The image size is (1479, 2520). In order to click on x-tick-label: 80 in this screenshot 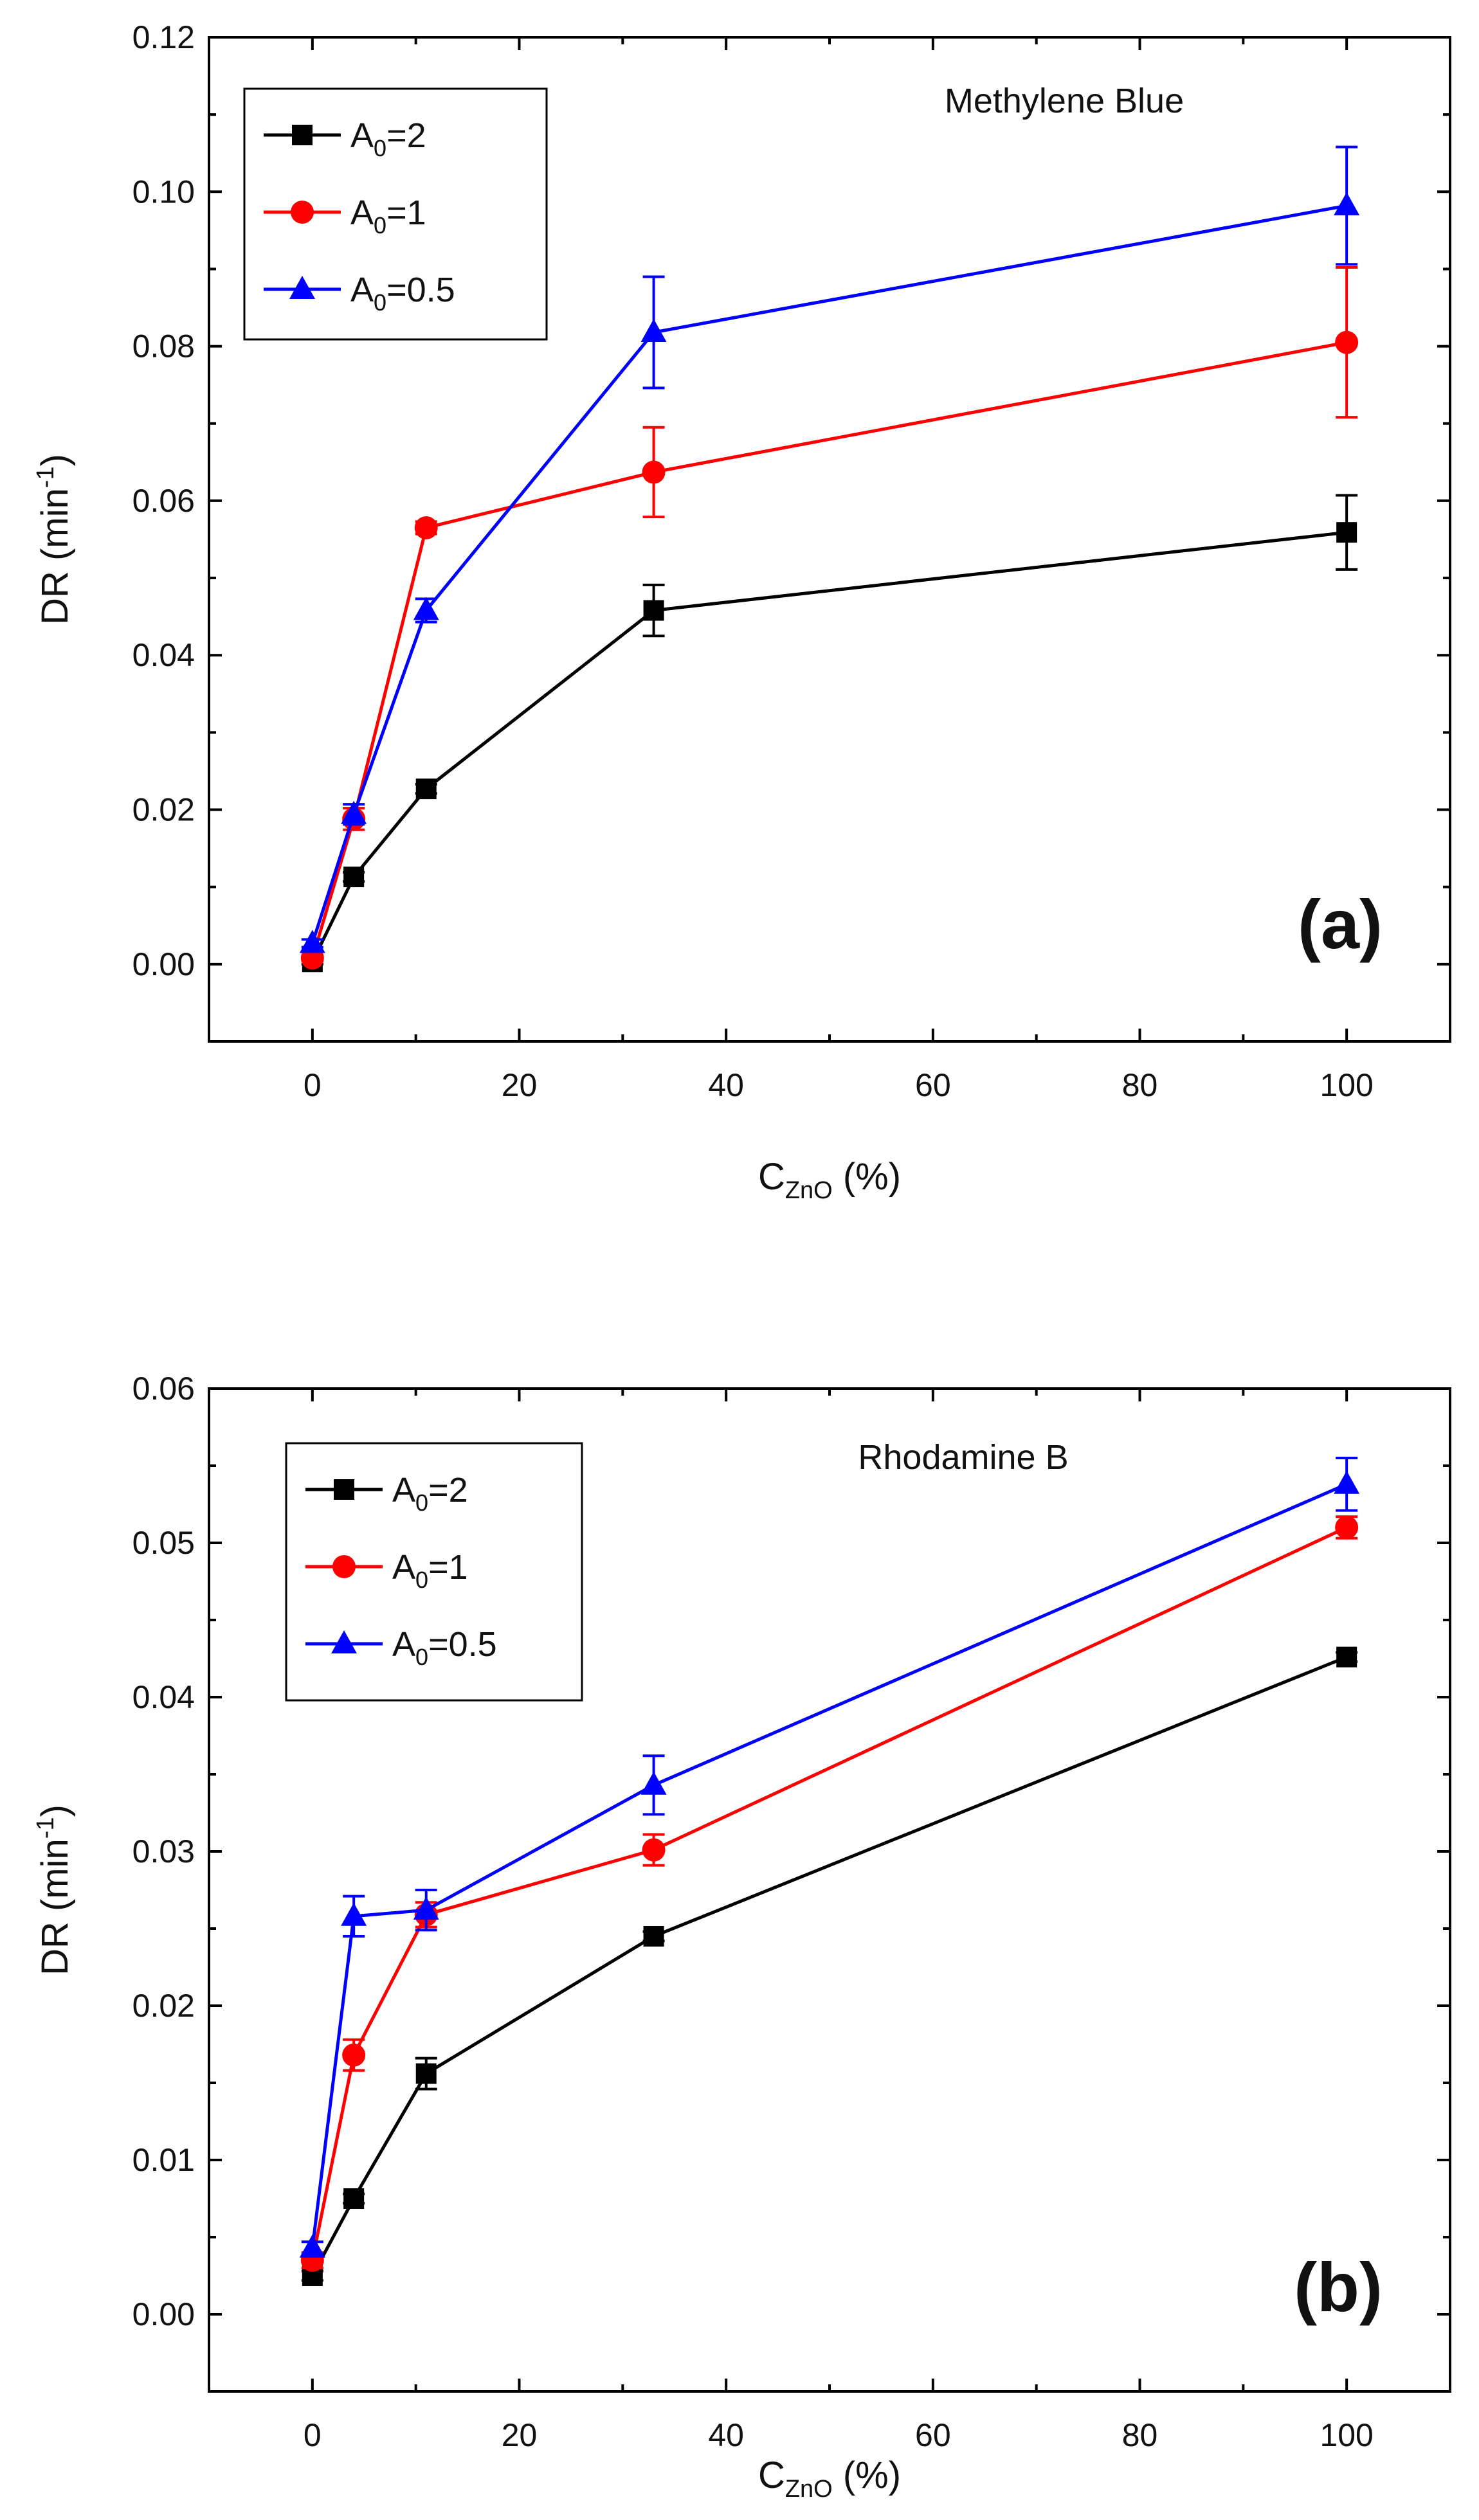, I will do `click(1140, 2435)`.